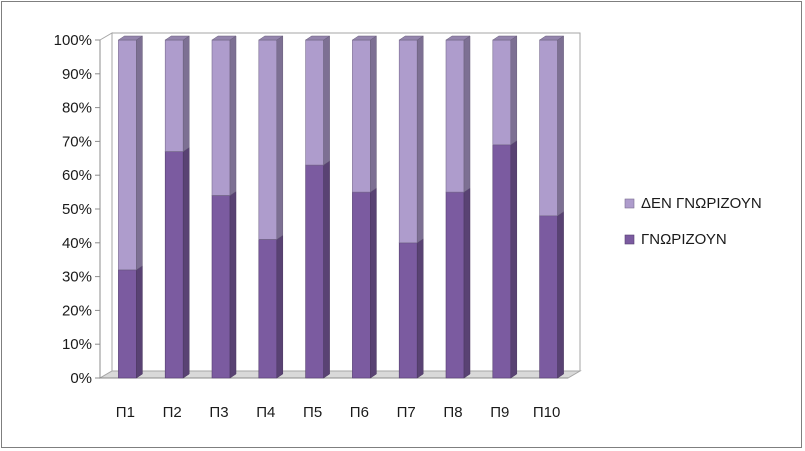  Describe the element at coordinates (270, 137) in the screenshot. I see `bar-Π4-unknown` at that location.